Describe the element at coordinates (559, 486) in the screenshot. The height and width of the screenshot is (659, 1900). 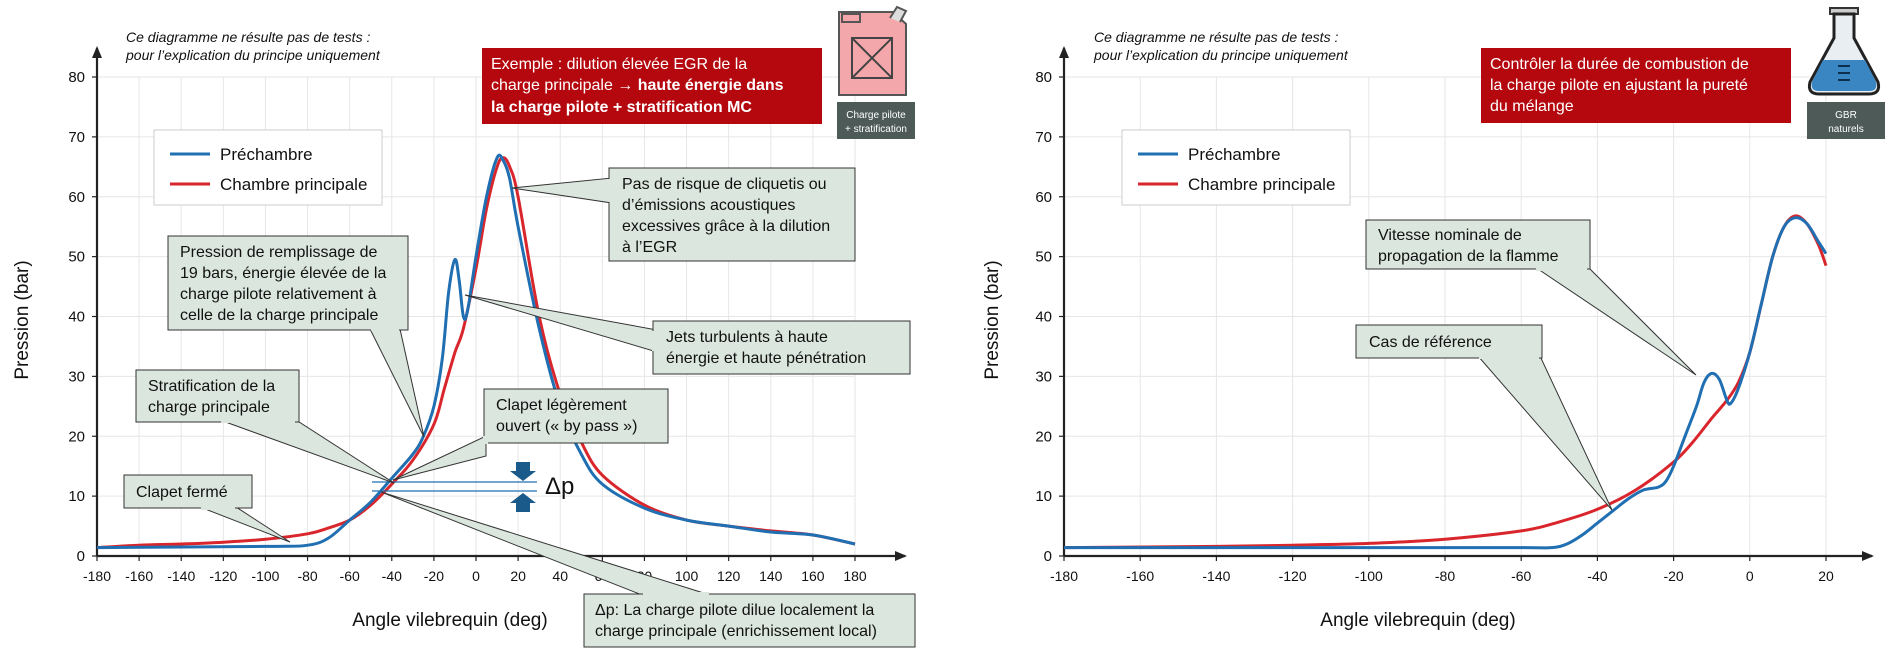
I see `dp-label: Δp` at that location.